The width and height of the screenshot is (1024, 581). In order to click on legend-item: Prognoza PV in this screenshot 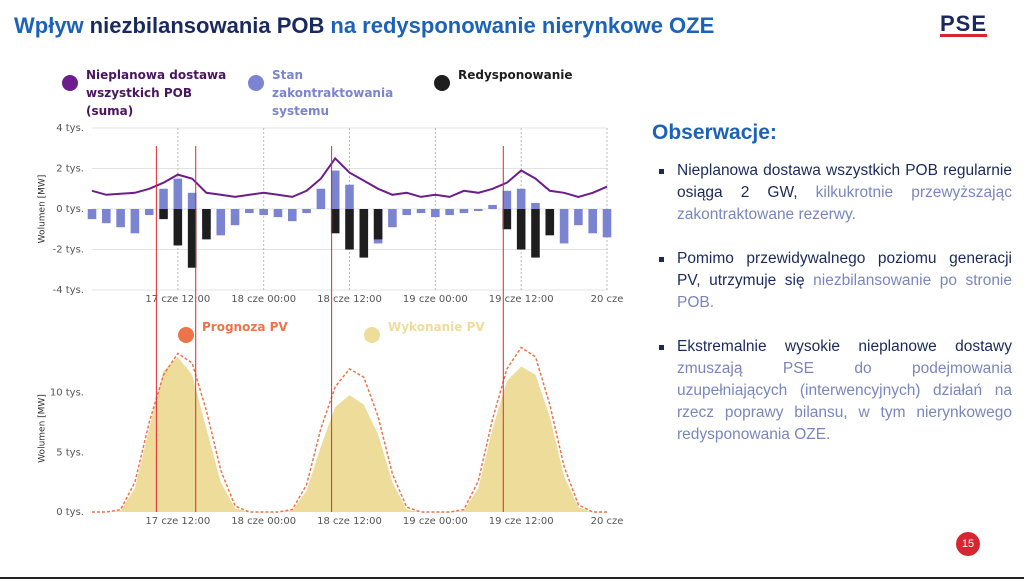, I will do `click(263, 330)`.